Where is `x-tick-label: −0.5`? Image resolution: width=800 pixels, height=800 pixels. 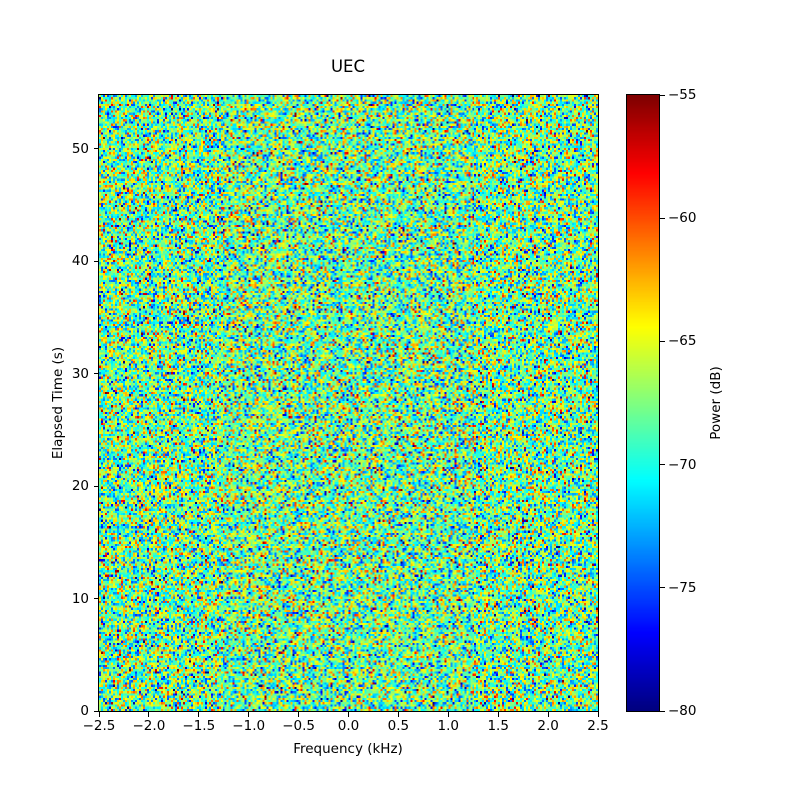 x-tick-label: −0.5 is located at coordinates (298, 726).